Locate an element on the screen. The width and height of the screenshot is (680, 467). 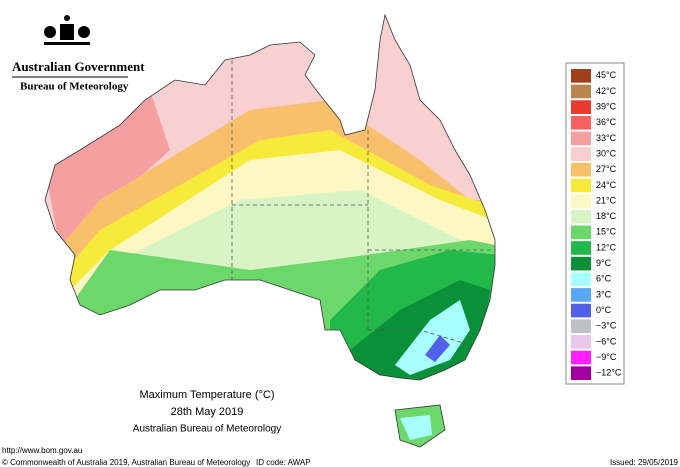
footer-id-code: ID code: AWAP is located at coordinates (283, 462).